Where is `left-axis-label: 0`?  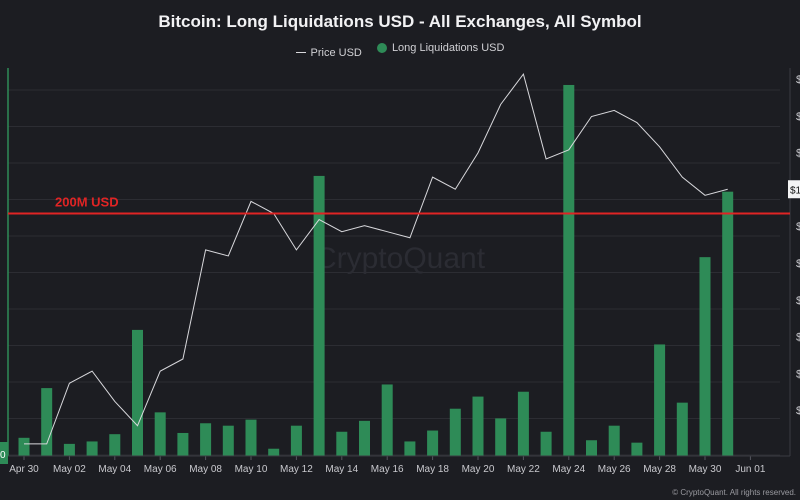
left-axis-label: 0 is located at coordinates (3, 455).